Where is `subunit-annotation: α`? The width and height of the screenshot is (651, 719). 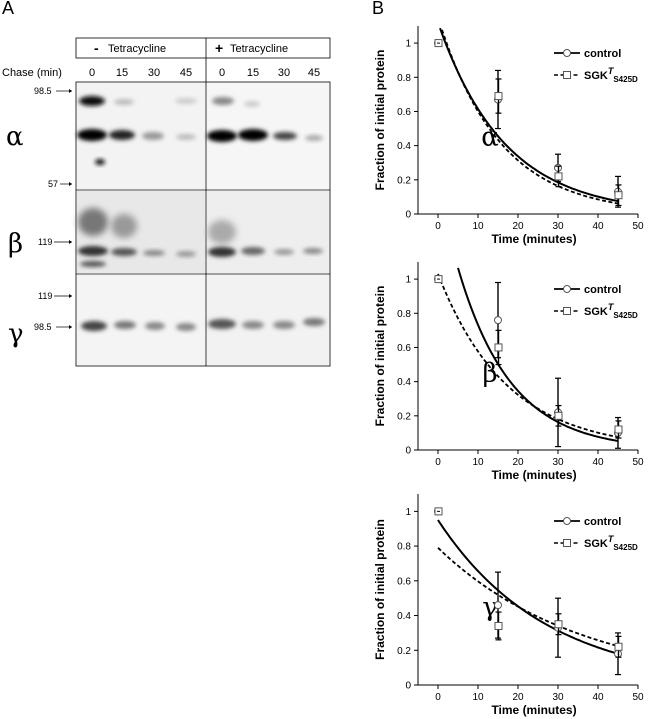 subunit-annotation: α is located at coordinates (490, 138).